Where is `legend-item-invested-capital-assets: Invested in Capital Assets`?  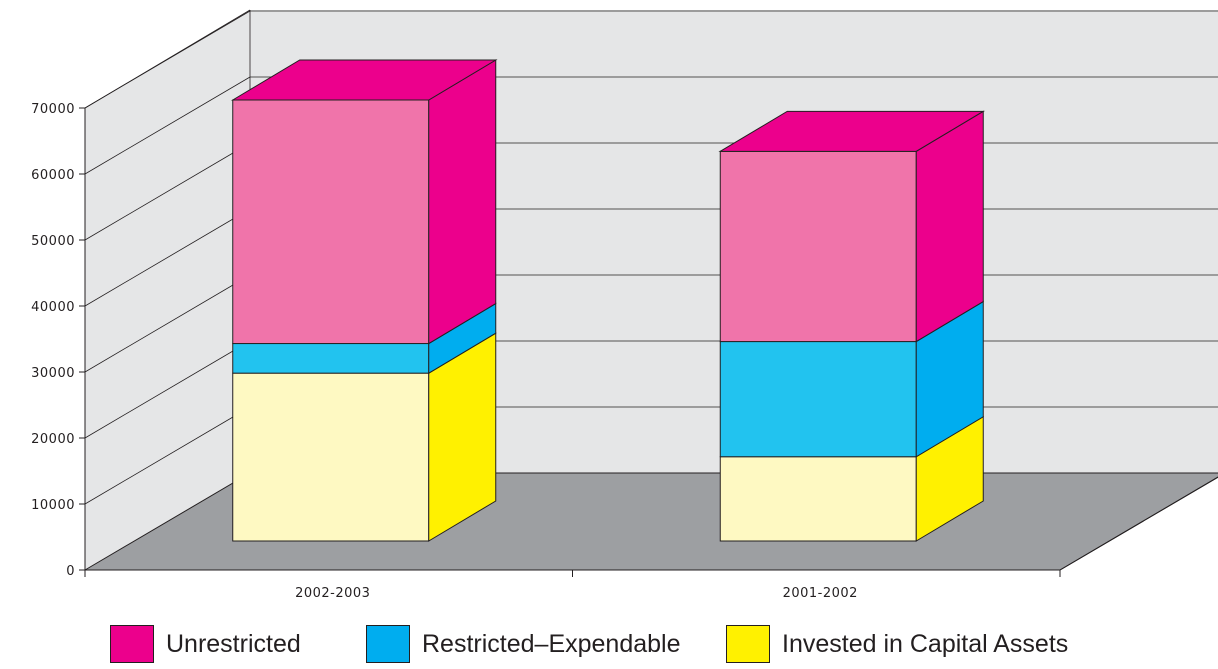 legend-item-invested-capital-assets: Invested in Capital Assets is located at coordinates (897, 644).